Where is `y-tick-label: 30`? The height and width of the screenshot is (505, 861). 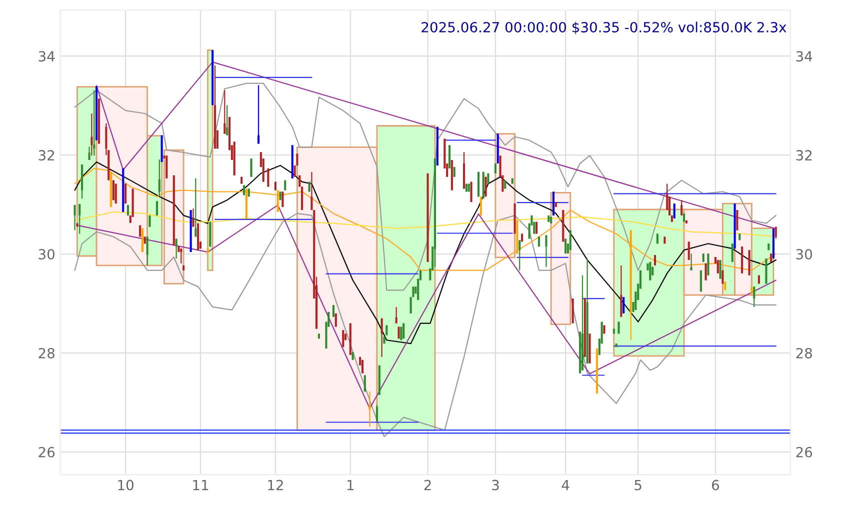 y-tick-label: 30 is located at coordinates (46, 254).